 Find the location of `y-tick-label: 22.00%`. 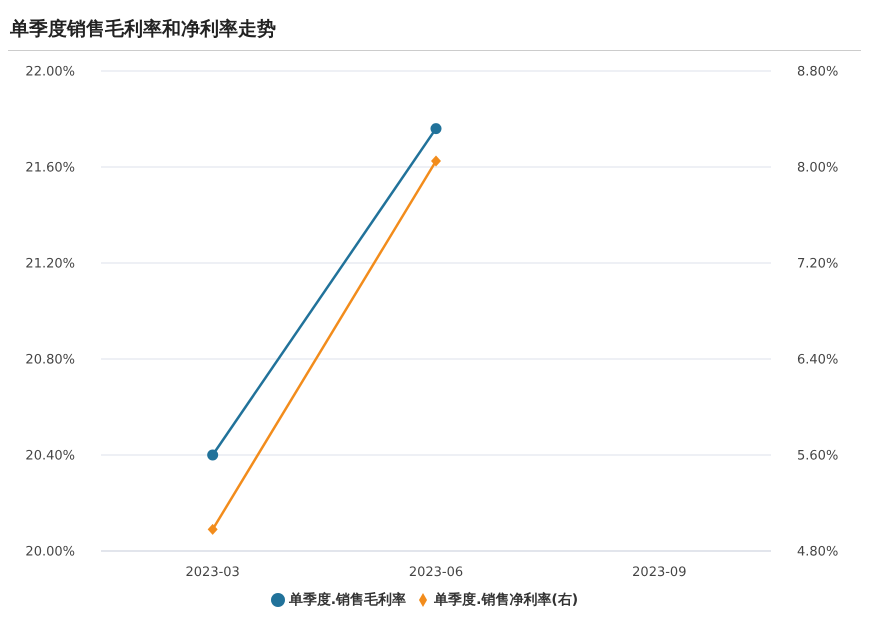

y-tick-label: 22.00% is located at coordinates (50, 72).